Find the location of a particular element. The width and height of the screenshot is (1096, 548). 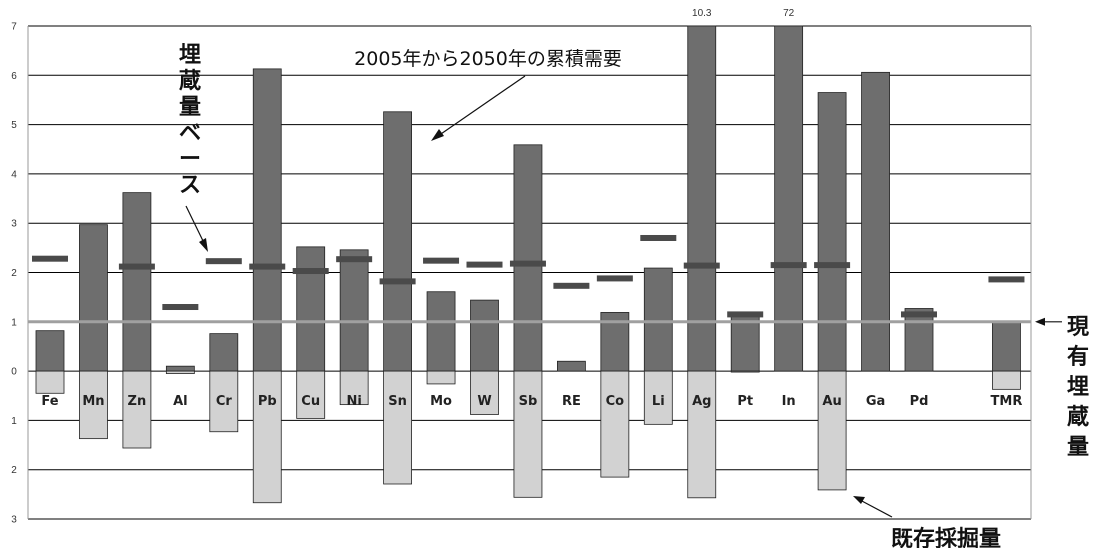

reserve-base-marker-mo is located at coordinates (441, 260).